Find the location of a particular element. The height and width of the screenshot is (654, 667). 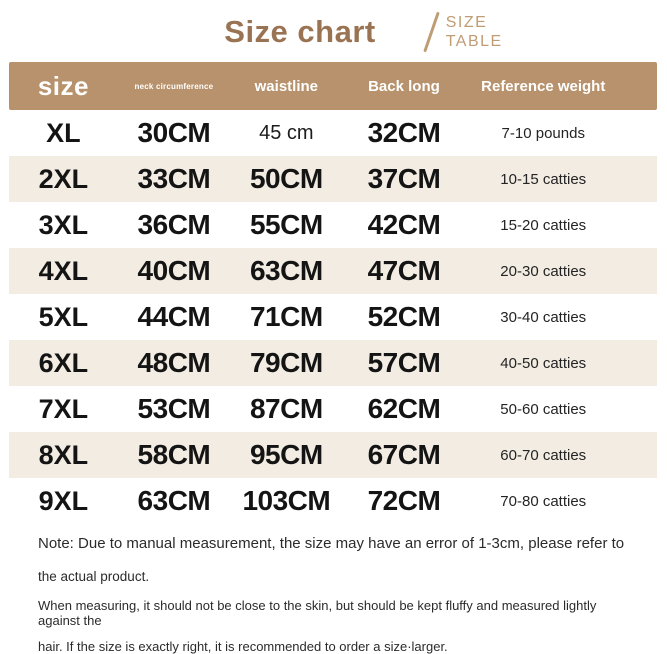

cell-size: 4XL is located at coordinates (63, 270).